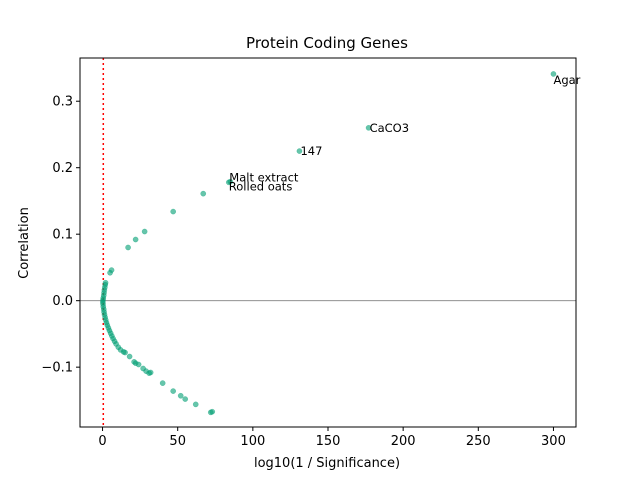 This screenshot has height=480, width=640. Describe the element at coordinates (327, 463) in the screenshot. I see `x-axis-label: log10(1 / Significance)` at that location.